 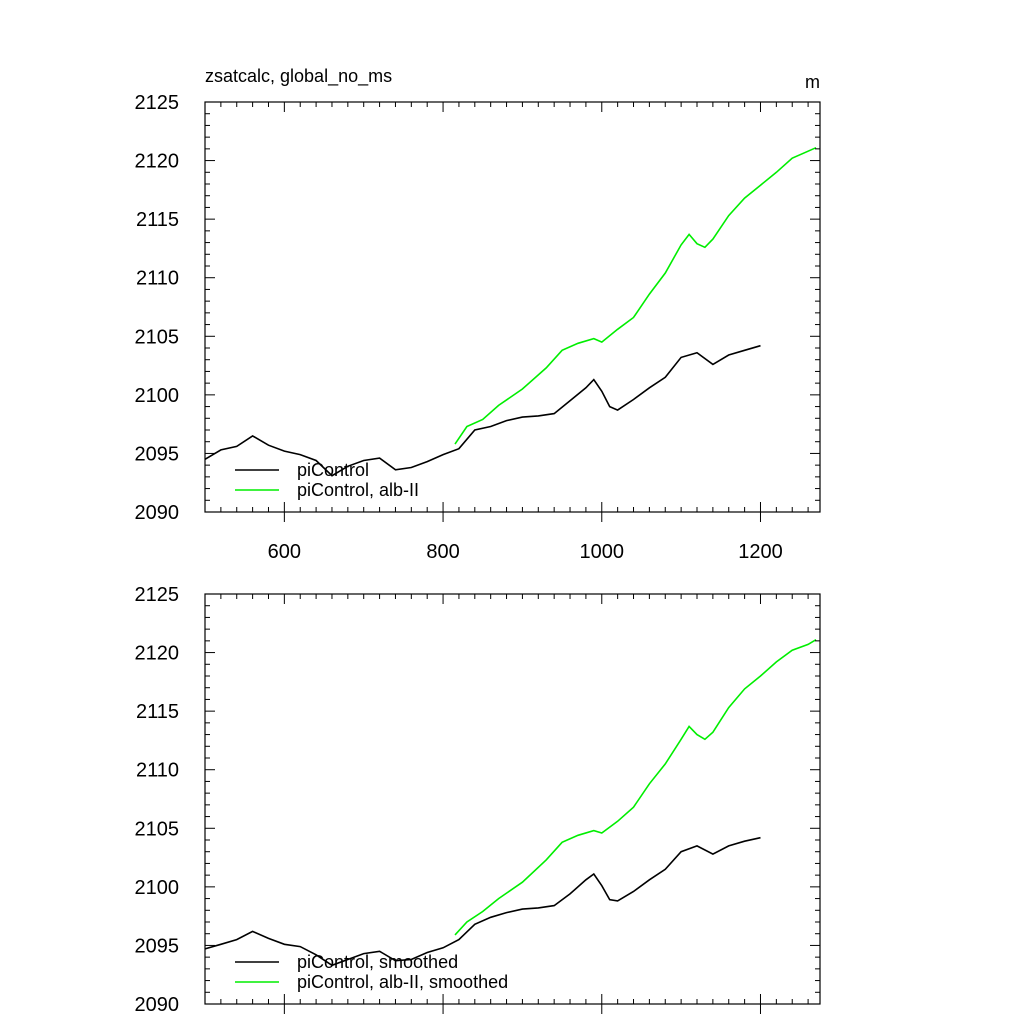 I want to click on units-label: m, so click(x=812, y=82).